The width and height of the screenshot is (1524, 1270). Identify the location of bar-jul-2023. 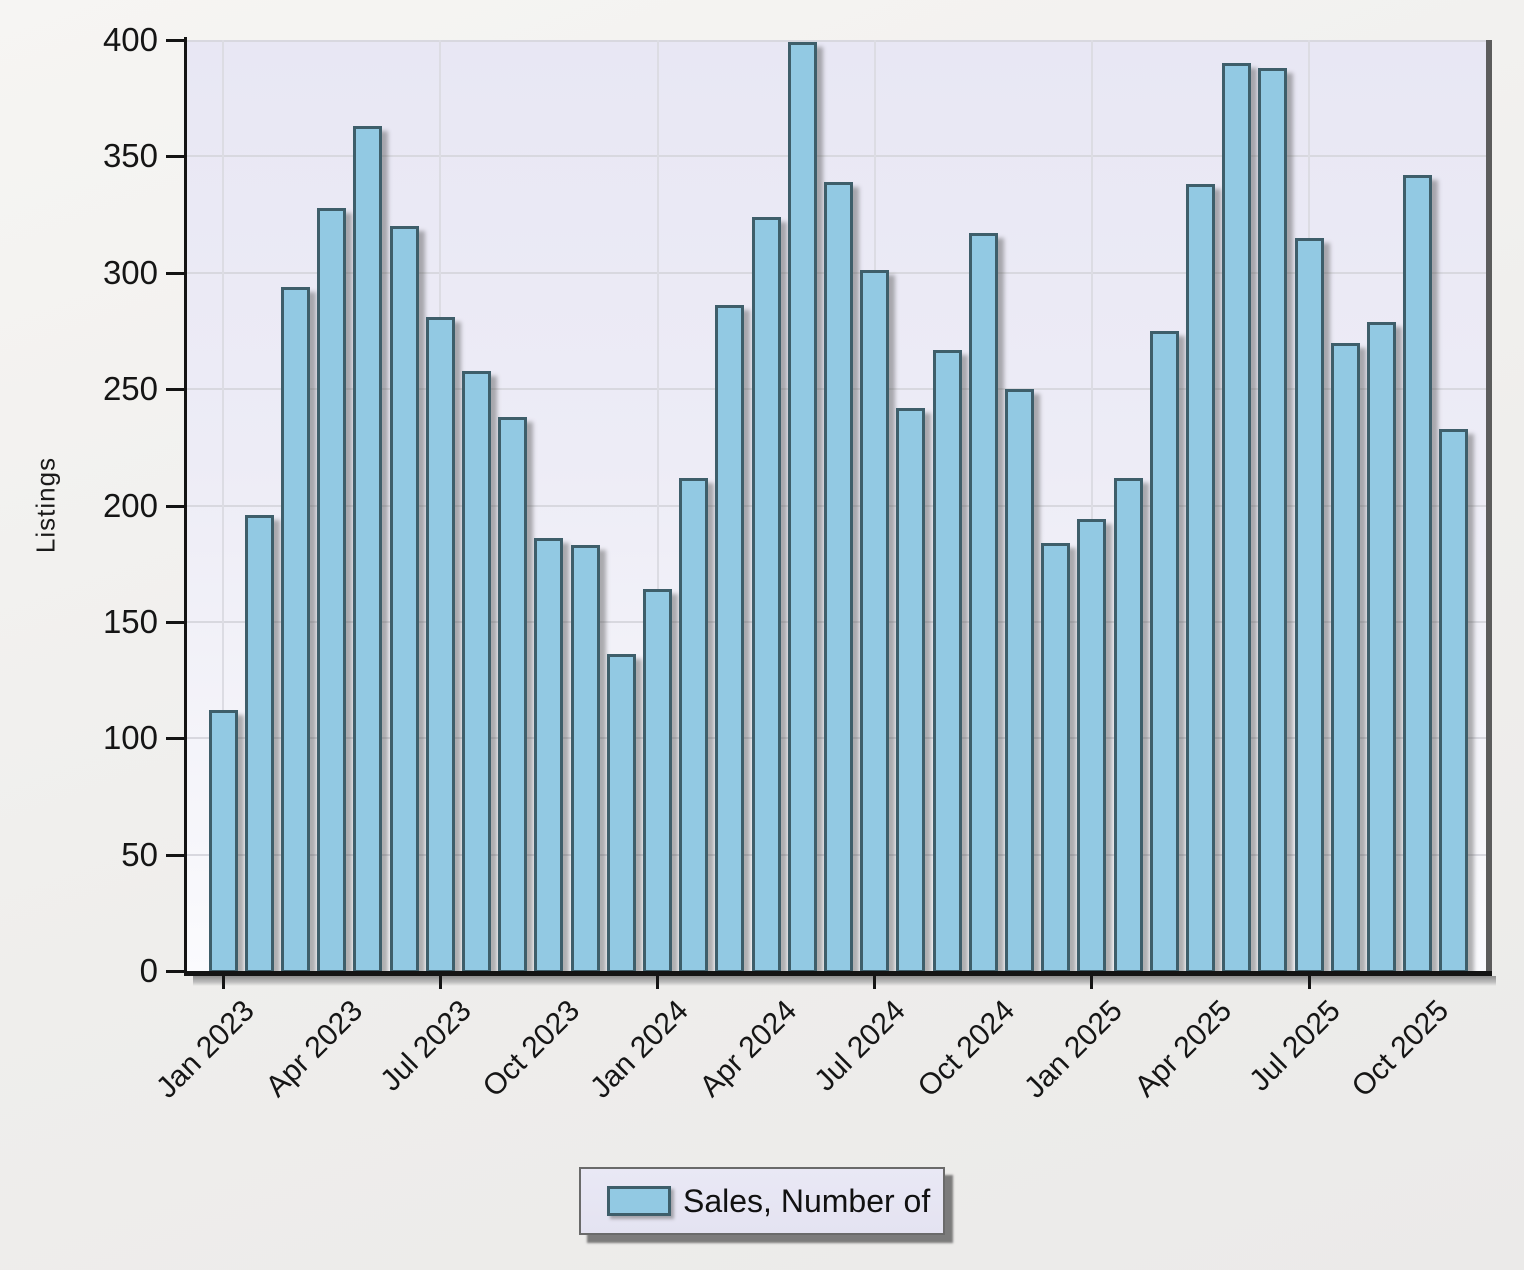
(440, 643).